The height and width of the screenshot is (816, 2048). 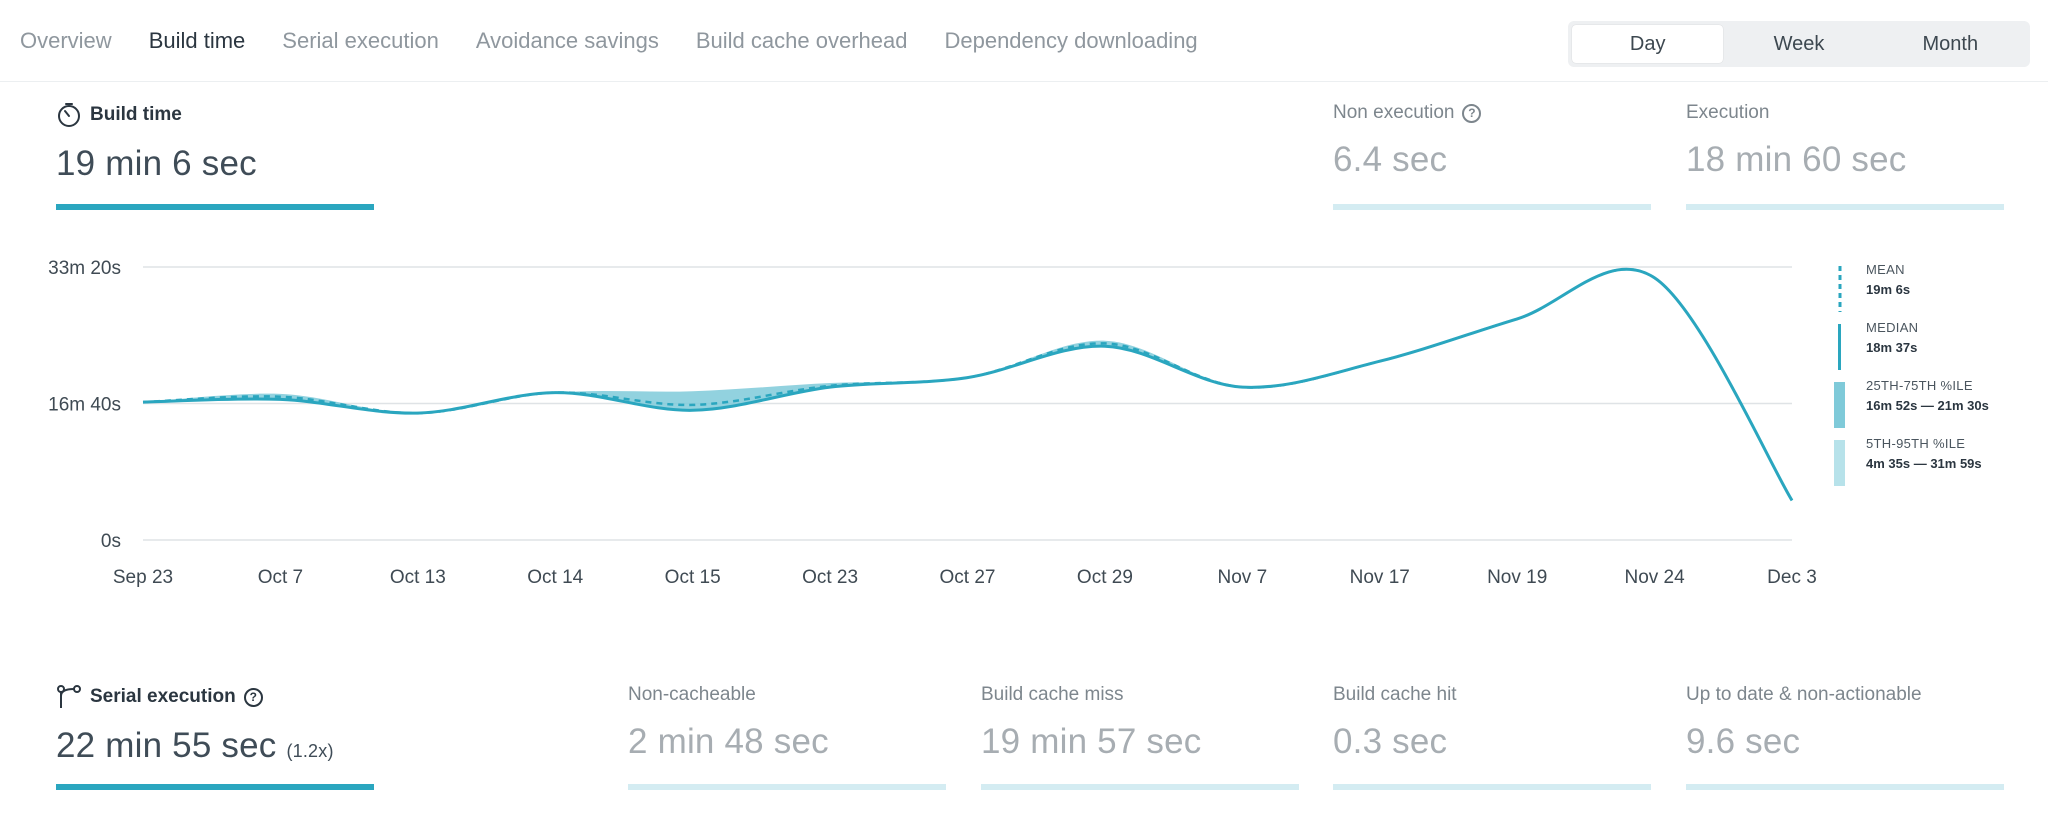 What do you see at coordinates (136, 114) in the screenshot?
I see `build-time-label: Build time` at bounding box center [136, 114].